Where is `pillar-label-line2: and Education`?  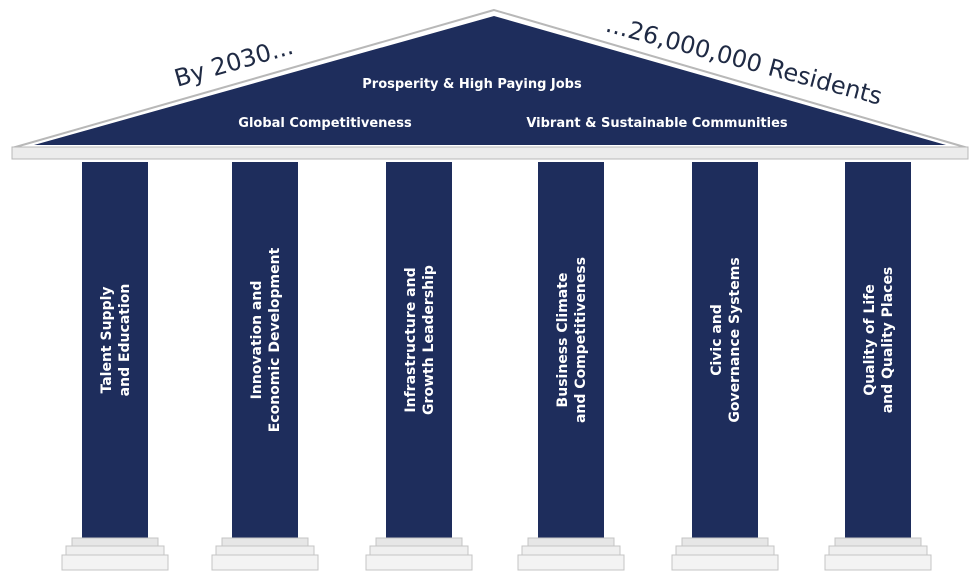
pillar-label-line2: and Education is located at coordinates (125, 340).